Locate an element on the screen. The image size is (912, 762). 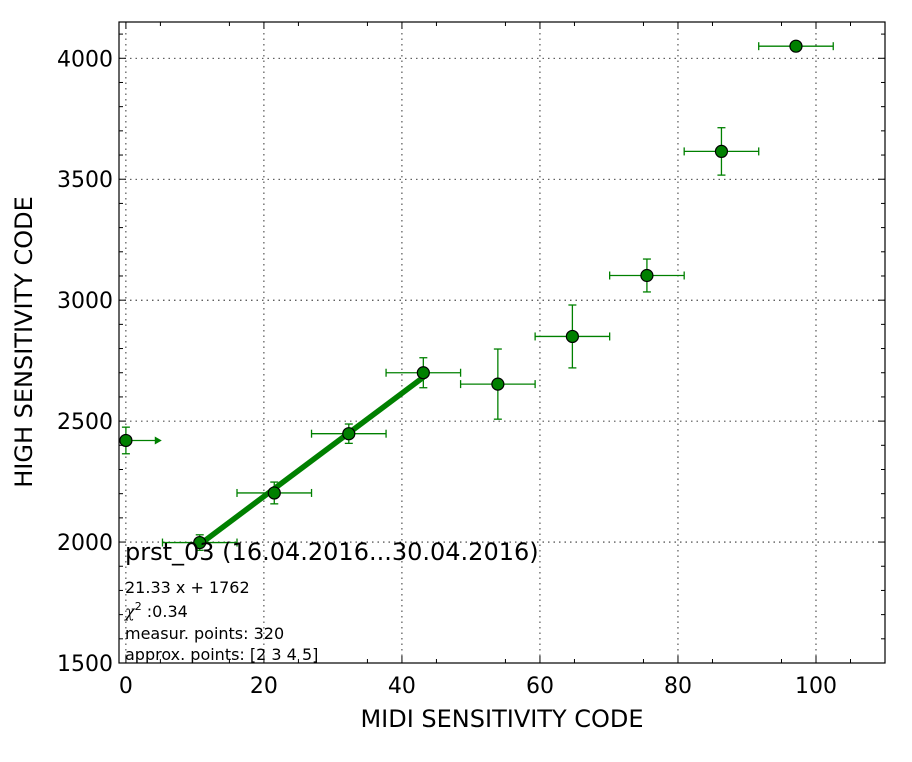
x-axis-label: MIDI SENSITIVITY CODE is located at coordinates (501, 719).